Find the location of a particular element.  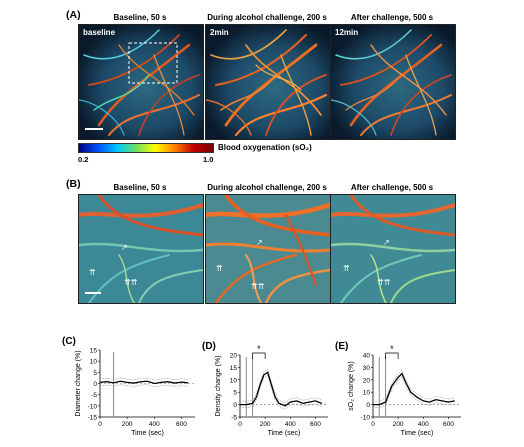

vessel-map-after is located at coordinates (393, 82).